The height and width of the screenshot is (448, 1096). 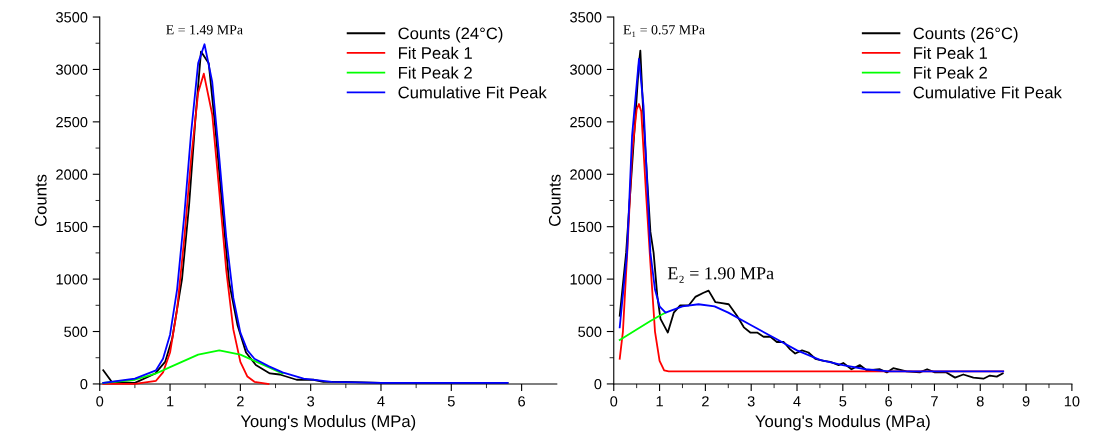 I want to click on x-tick-label: 8, so click(x=980, y=401).